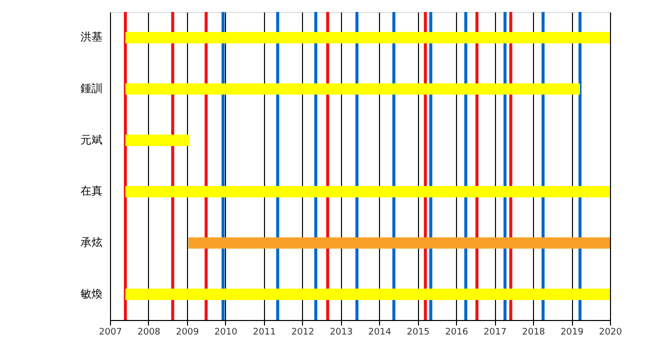 This screenshot has height=350, width=650. I want to click on y-tick-label: 元斌, so click(91, 139).